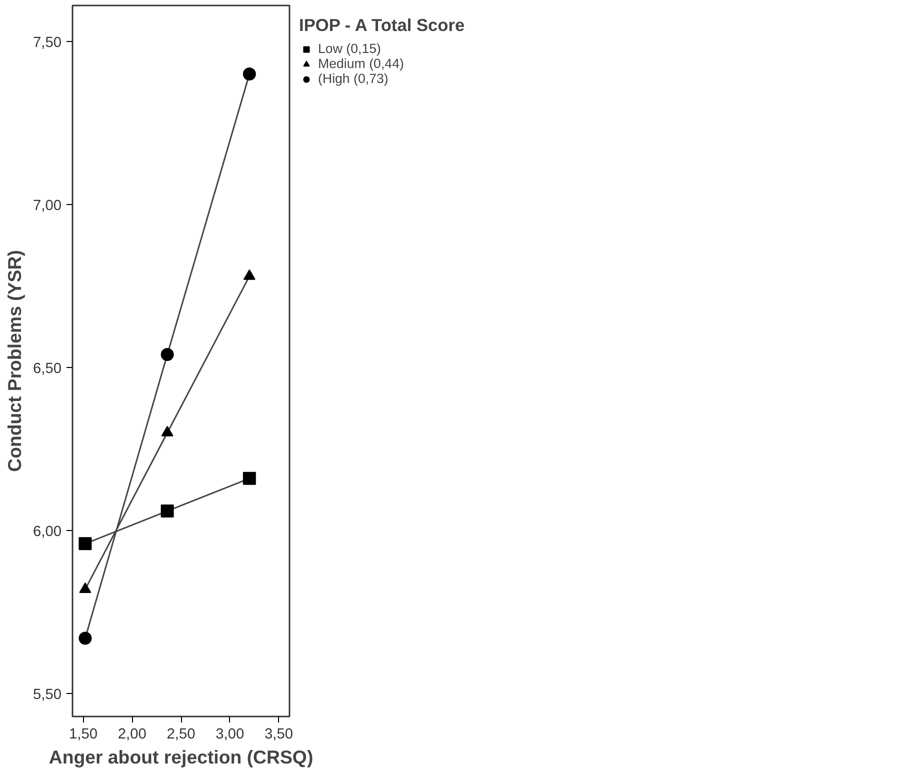 This screenshot has width=918, height=782. Describe the element at coordinates (349, 48) in the screenshot. I see `legend-label: Low (0,15)` at that location.